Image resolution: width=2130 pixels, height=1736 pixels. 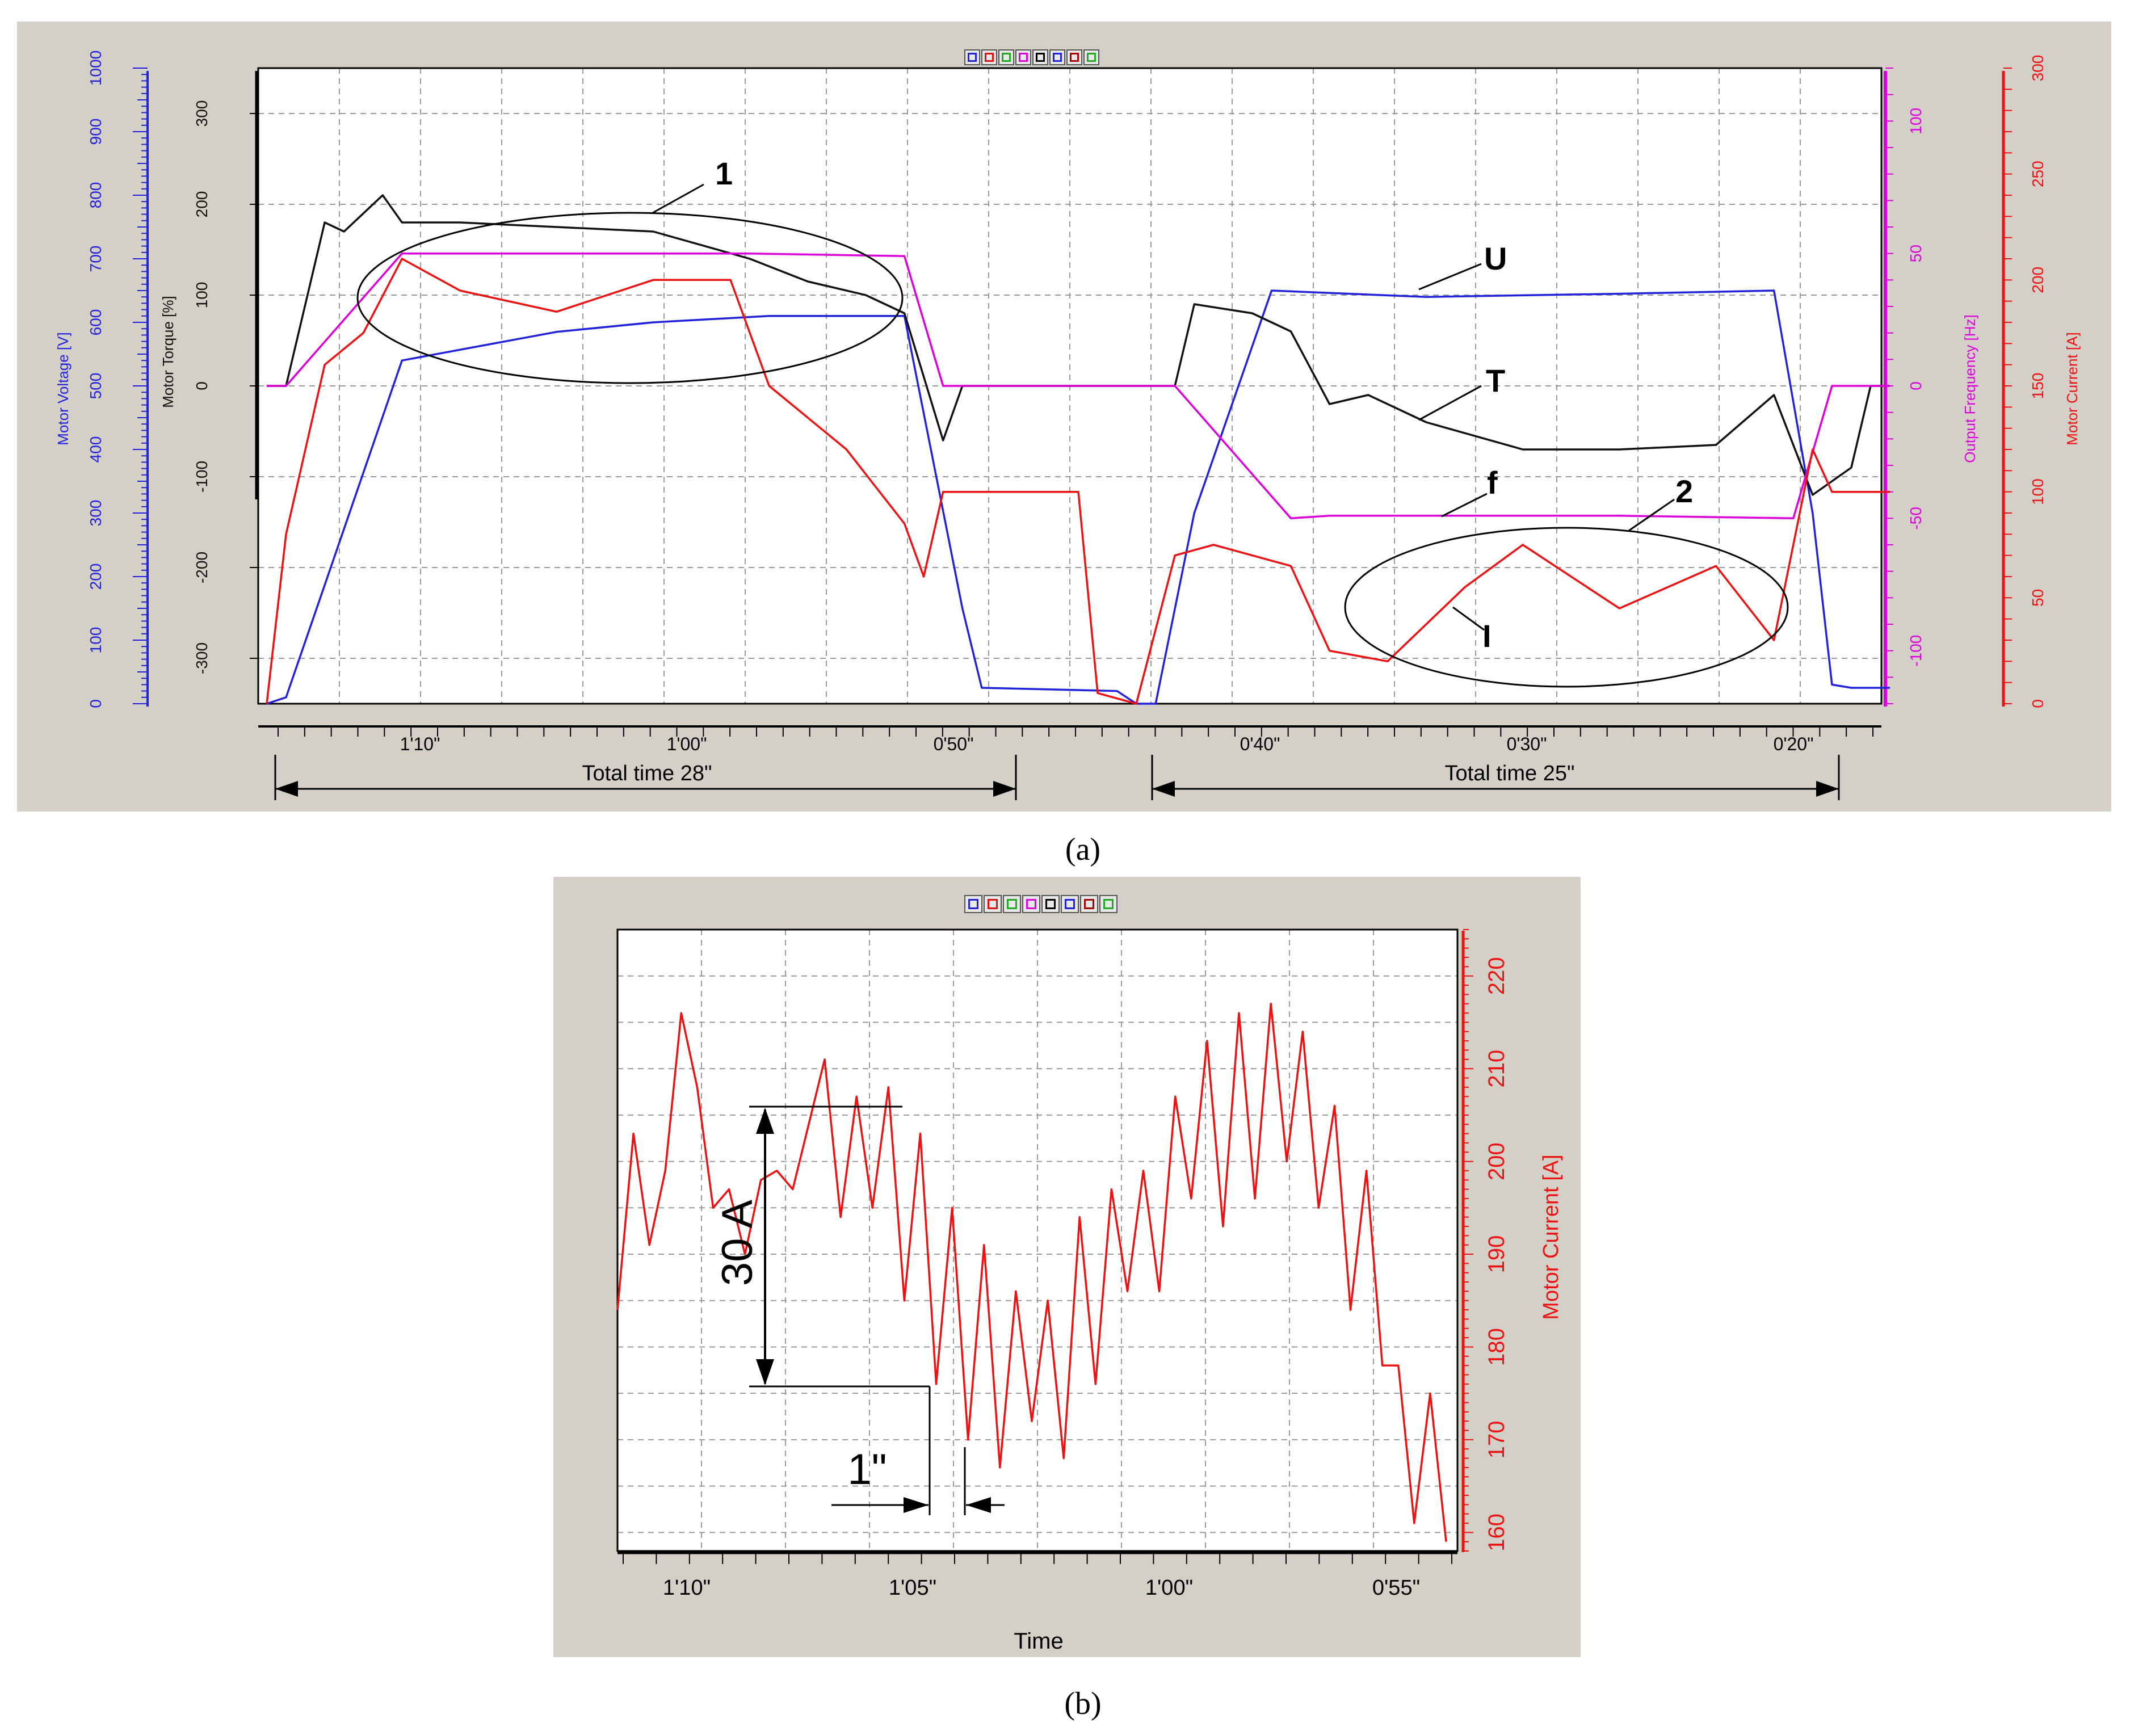 What do you see at coordinates (647, 773) in the screenshot?
I see `total-time-1-label: Total time 28"` at bounding box center [647, 773].